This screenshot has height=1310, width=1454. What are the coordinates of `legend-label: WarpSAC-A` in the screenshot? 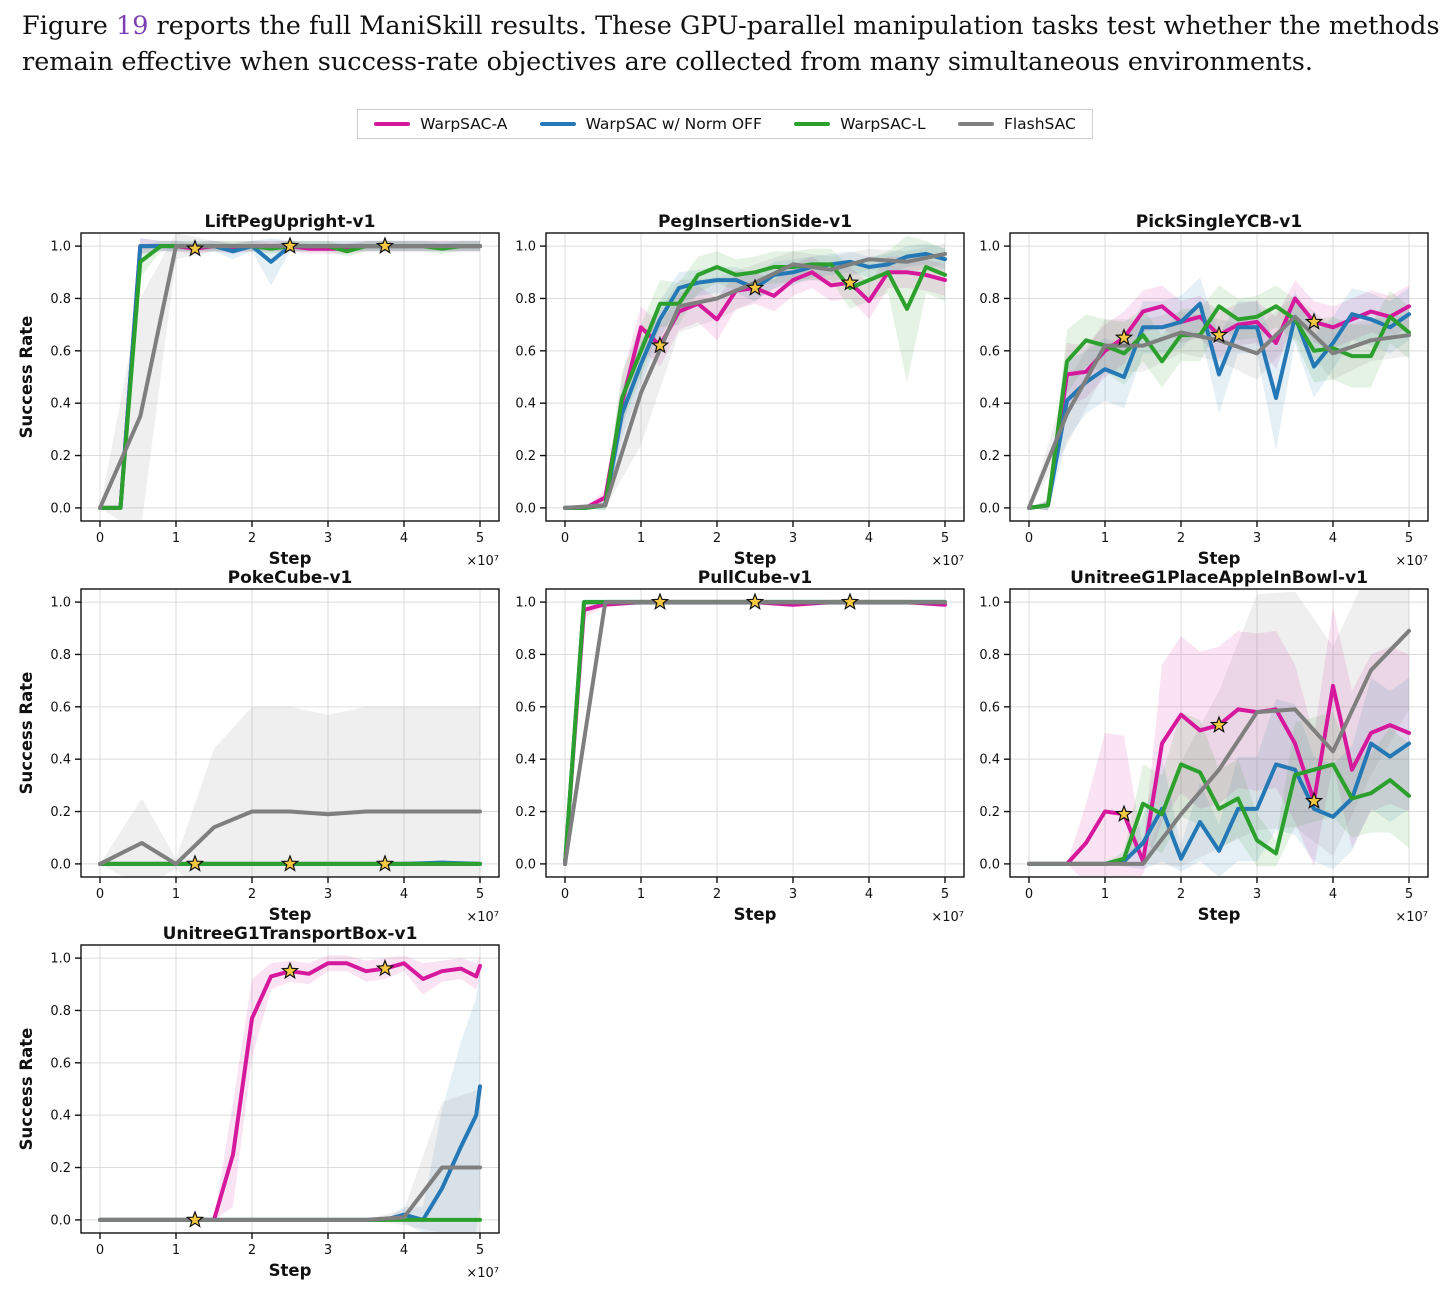 It's located at (464, 124).